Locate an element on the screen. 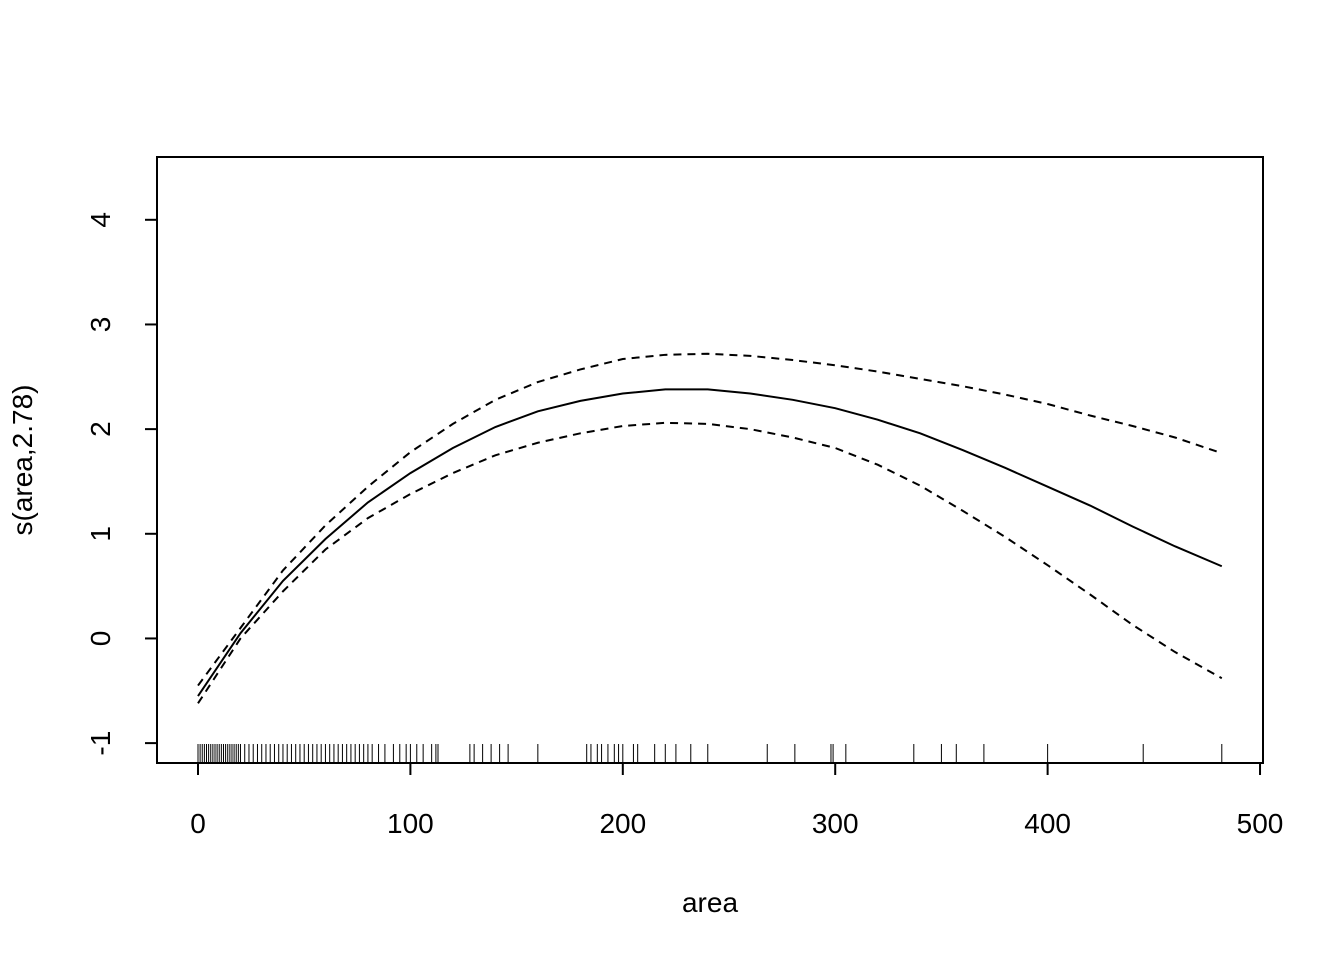 The height and width of the screenshot is (960, 1344). y-axis-label: s(area,2.78) is located at coordinates (22, 460).